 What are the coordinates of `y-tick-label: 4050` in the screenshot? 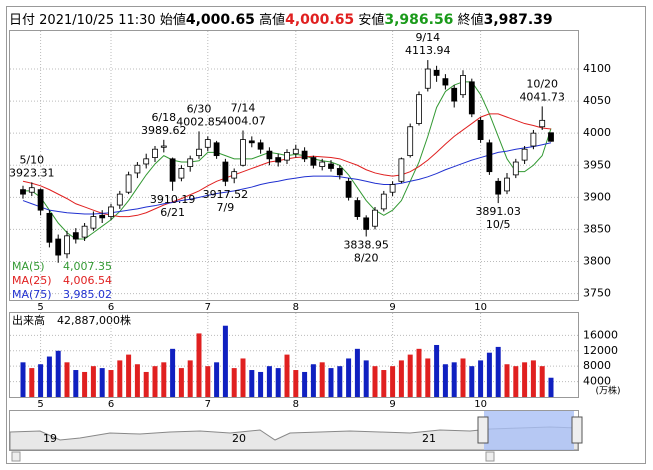 It's located at (597, 100).